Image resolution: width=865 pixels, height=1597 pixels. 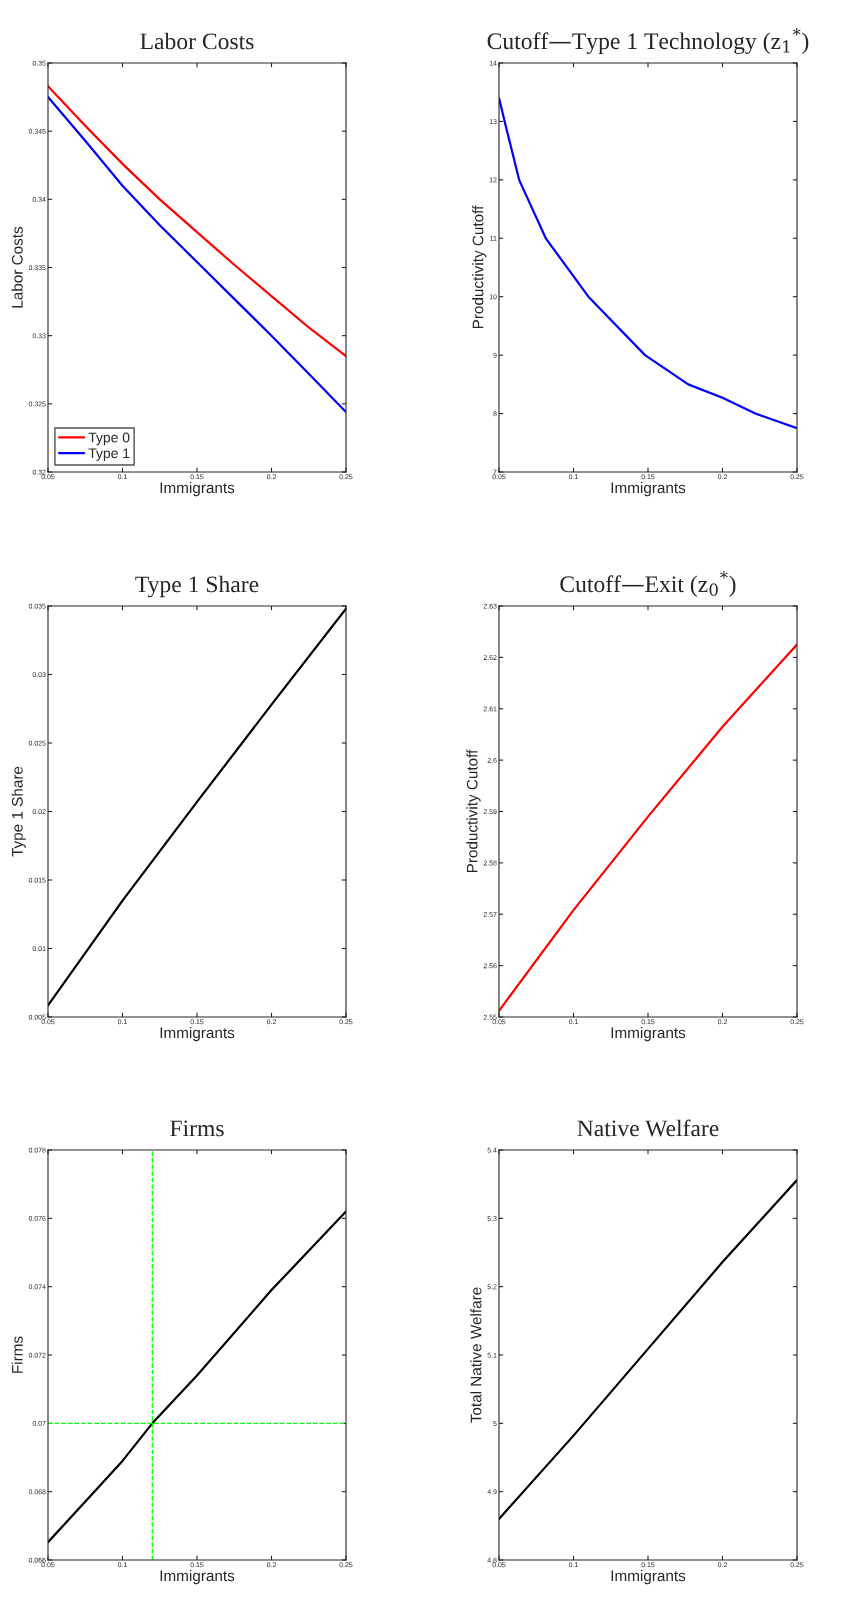 What do you see at coordinates (17, 1354) in the screenshot?
I see `y-axis-title: Firms` at bounding box center [17, 1354].